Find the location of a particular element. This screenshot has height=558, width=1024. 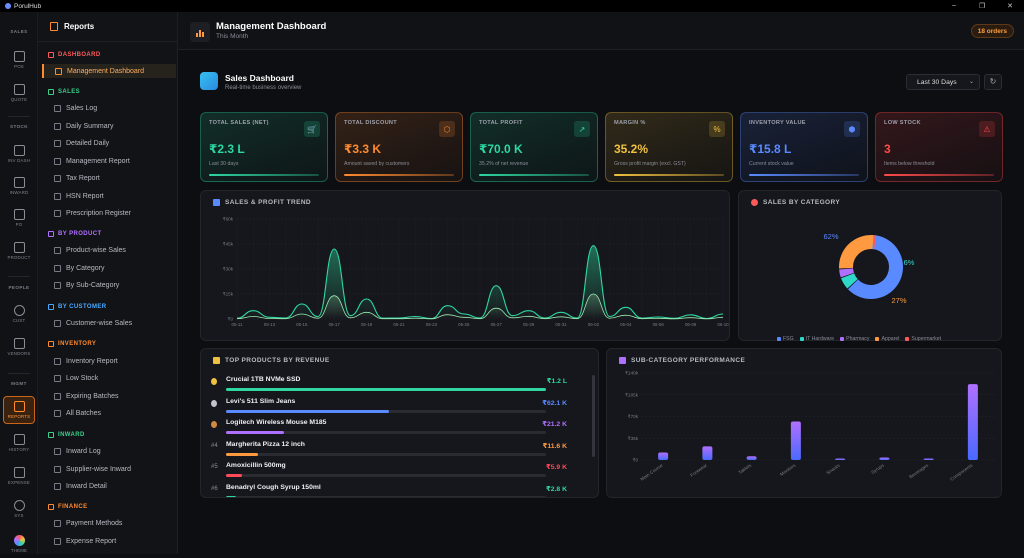

legend-item: Pharmacy is located at coordinates (854, 339).